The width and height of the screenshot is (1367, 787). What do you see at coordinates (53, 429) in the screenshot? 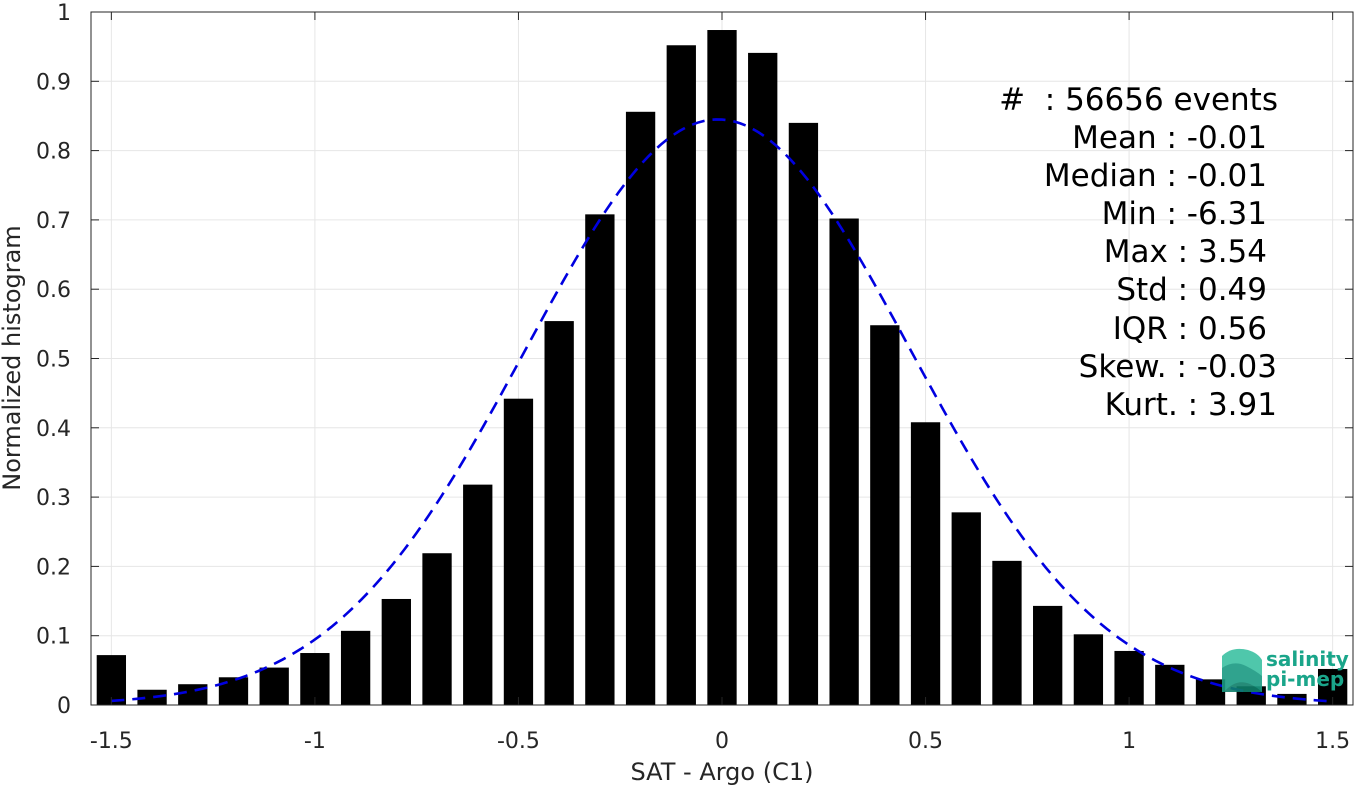
I see `y-tick-label: 0.4` at bounding box center [53, 429].